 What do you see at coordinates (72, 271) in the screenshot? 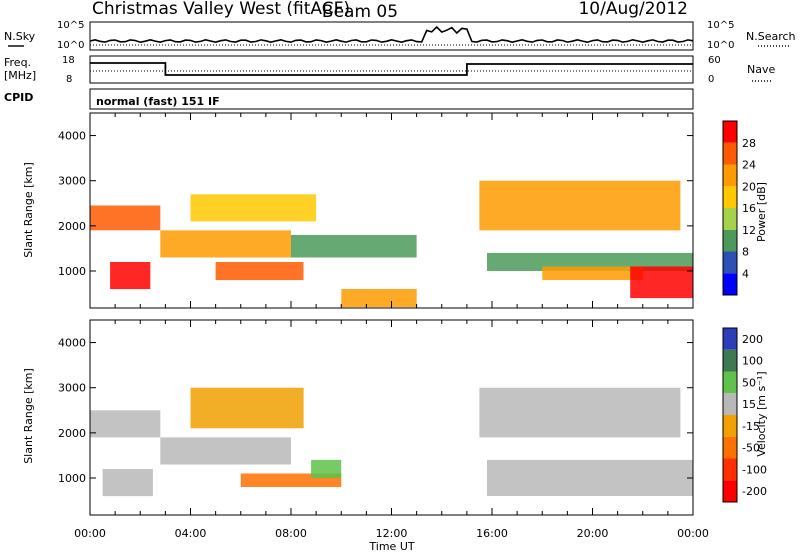
I see `power-ytick-label-3: 1000` at bounding box center [72, 271].